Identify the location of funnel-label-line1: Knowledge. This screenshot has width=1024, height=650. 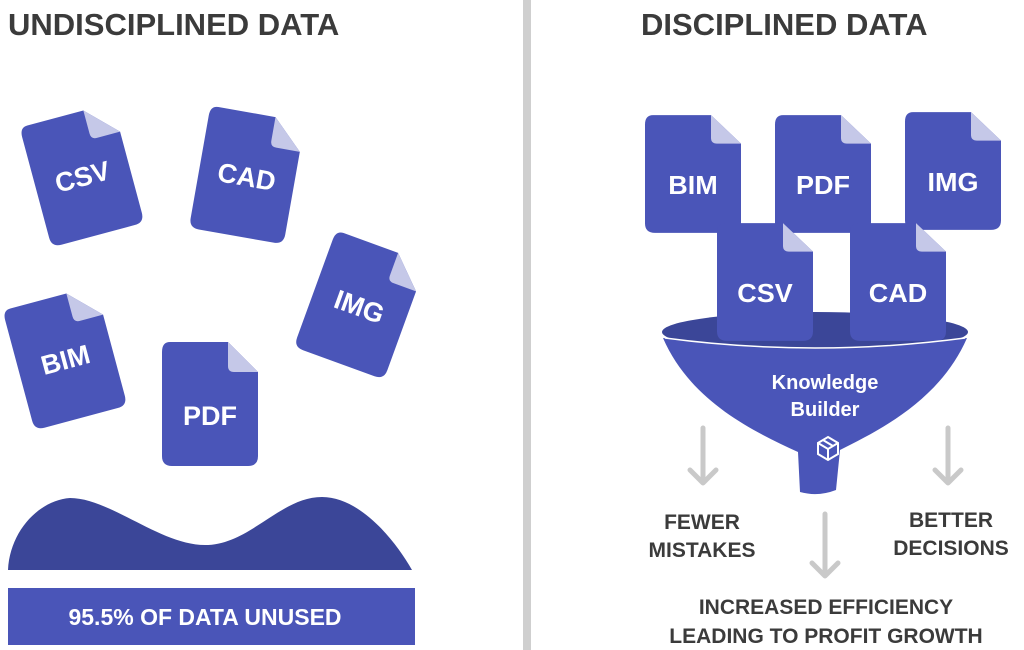
(825, 383).